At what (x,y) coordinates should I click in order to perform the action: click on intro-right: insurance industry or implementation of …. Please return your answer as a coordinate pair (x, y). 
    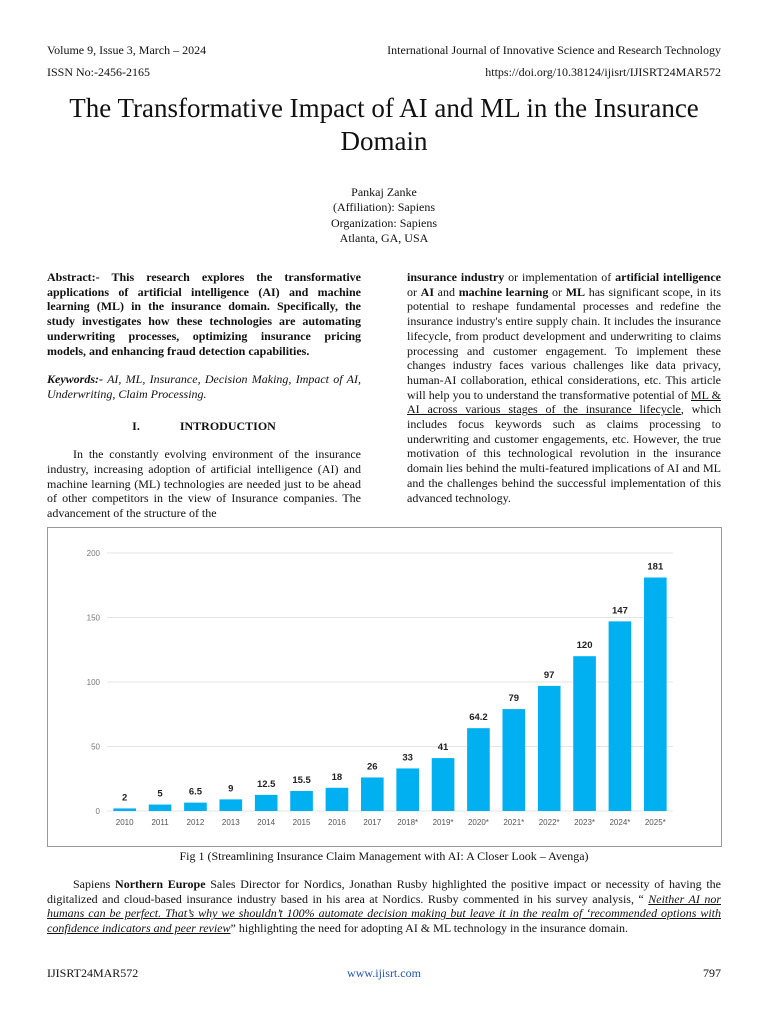
    Looking at the image, I should click on (564, 387).